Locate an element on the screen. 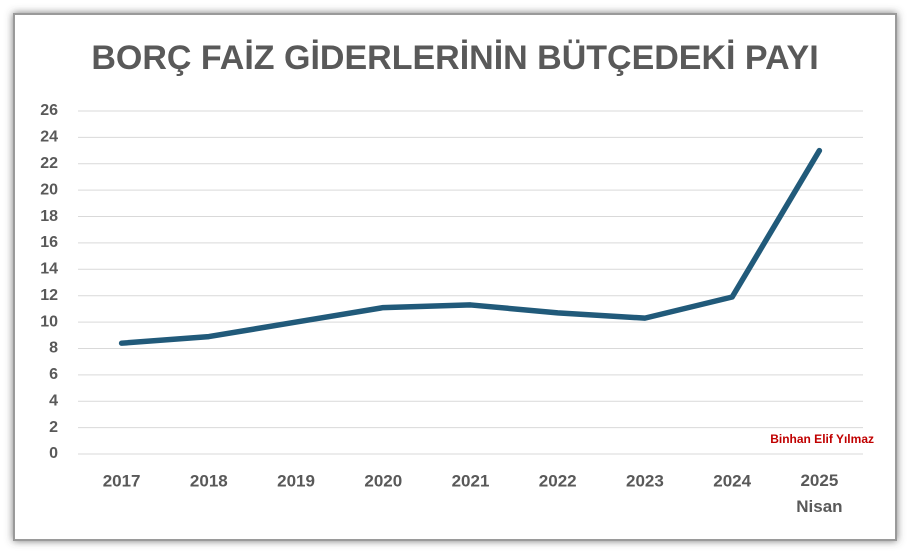  y-tick-label: 16 is located at coordinates (49, 242).